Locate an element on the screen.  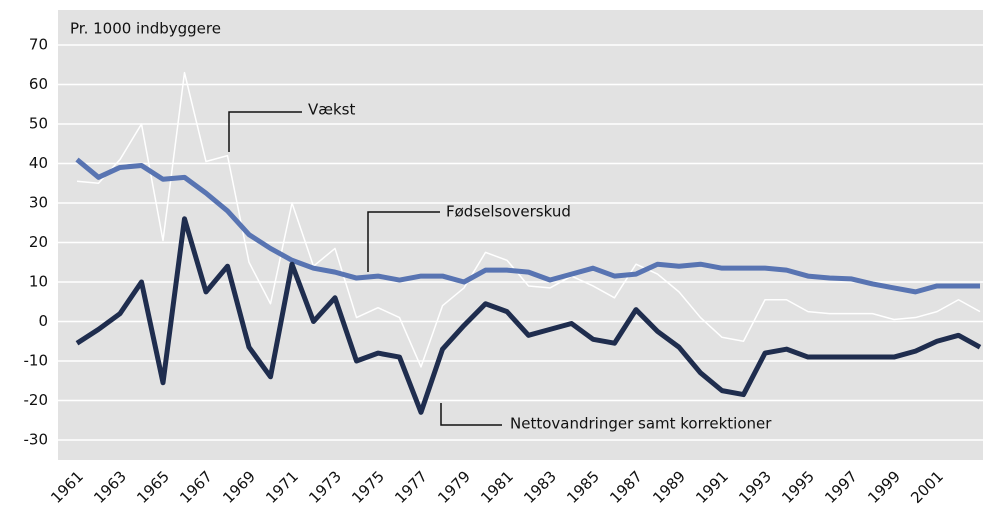
x-tick-label: 1995 is located at coordinates (798, 487).